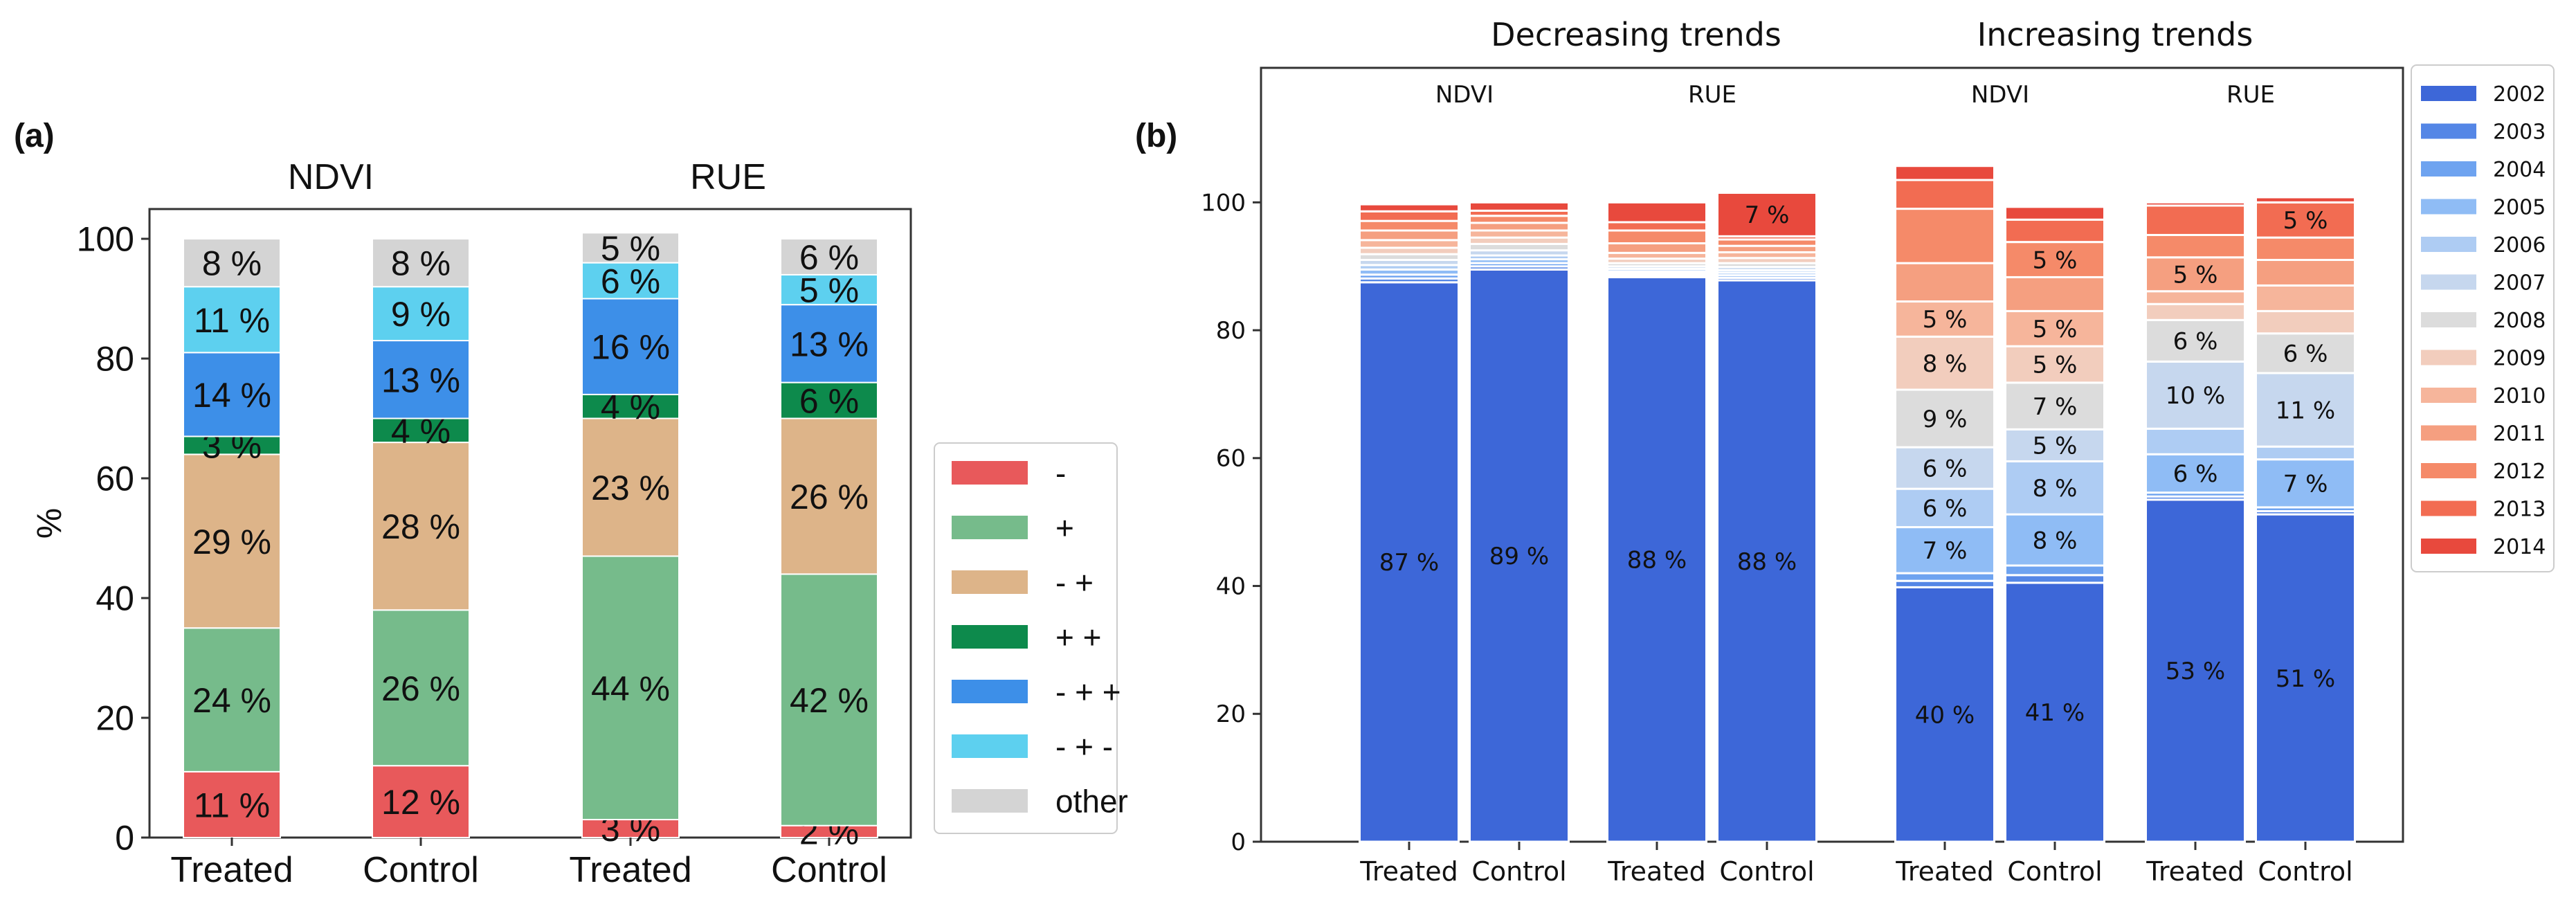 This screenshot has height=922, width=2576. I want to click on data-label: 9 %, so click(1945, 420).